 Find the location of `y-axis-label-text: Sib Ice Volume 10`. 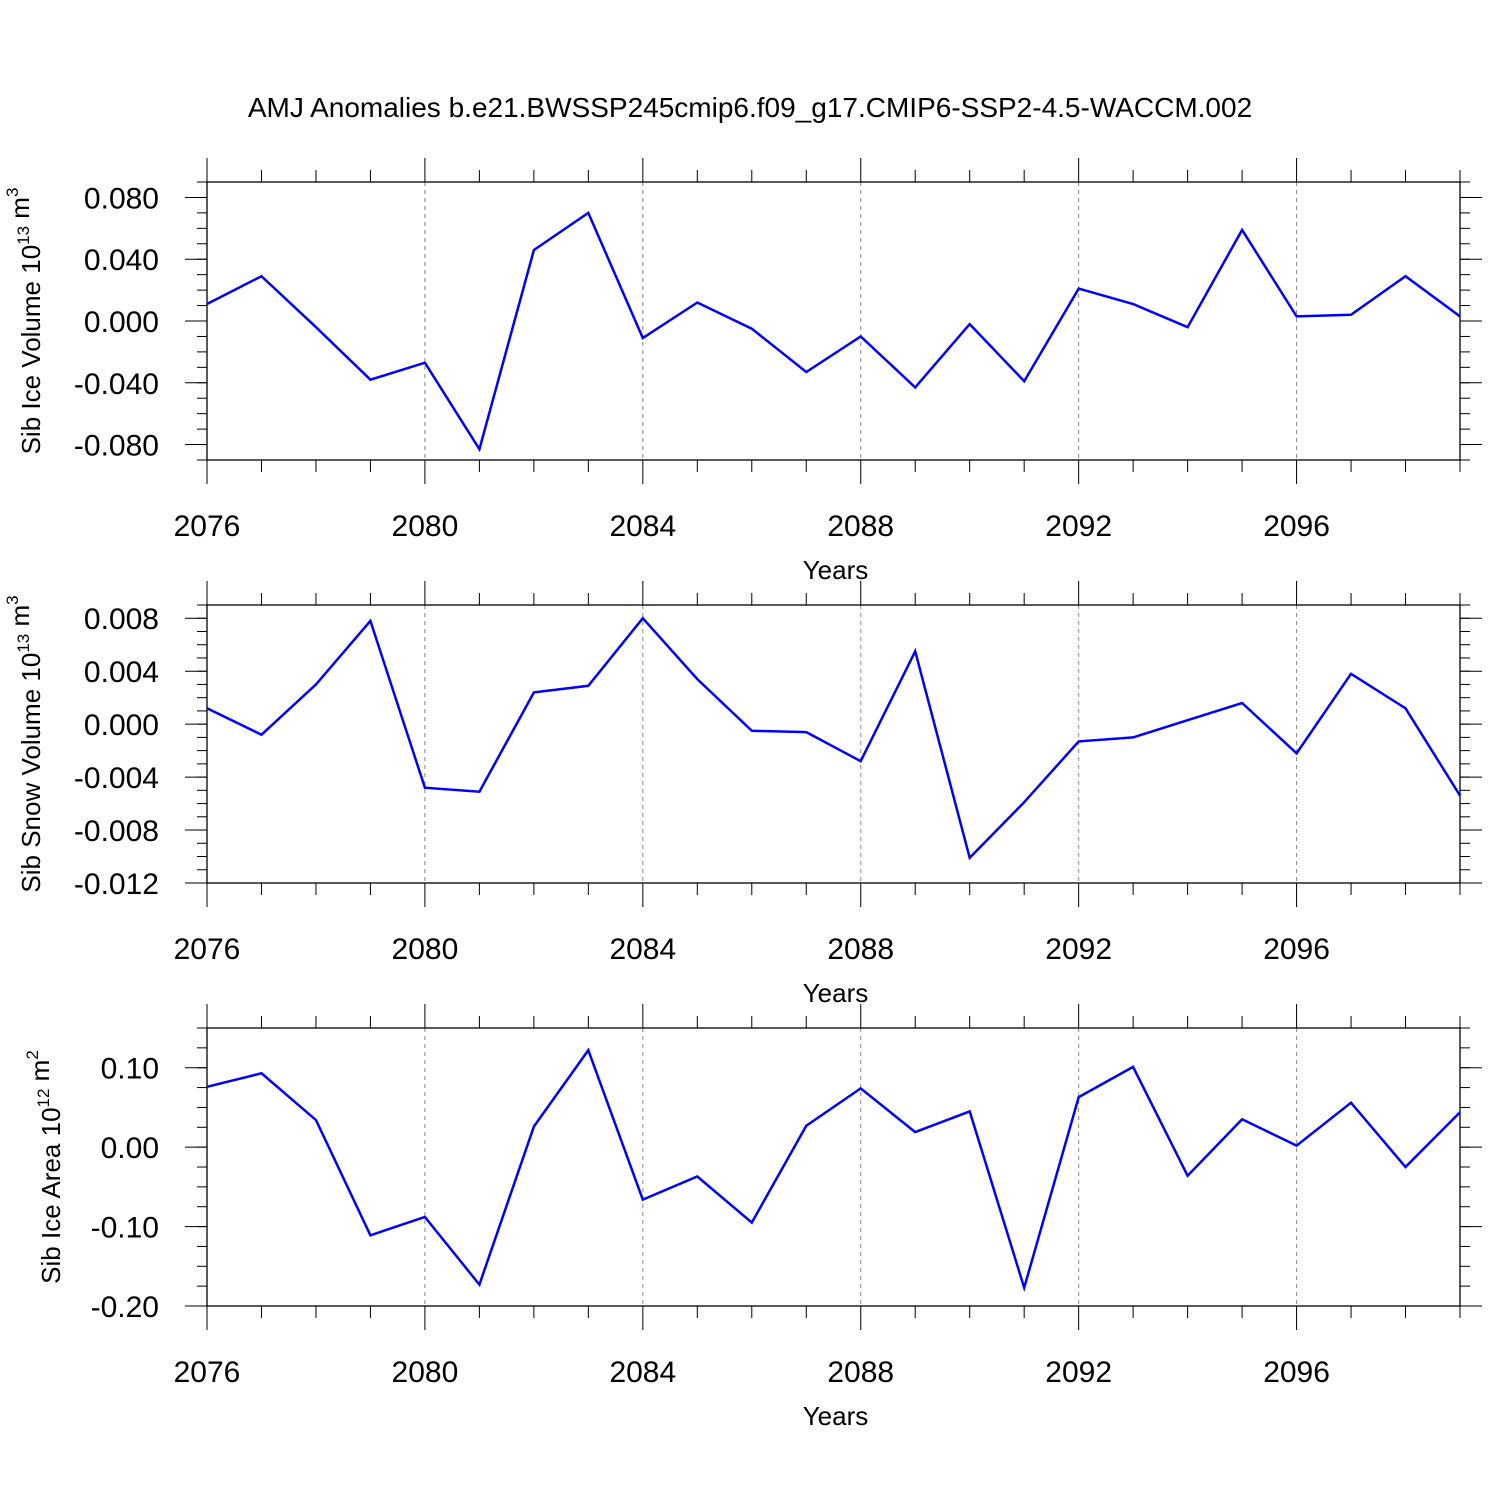

y-axis-label-text: Sib Ice Volume 10 is located at coordinates (31, 350).